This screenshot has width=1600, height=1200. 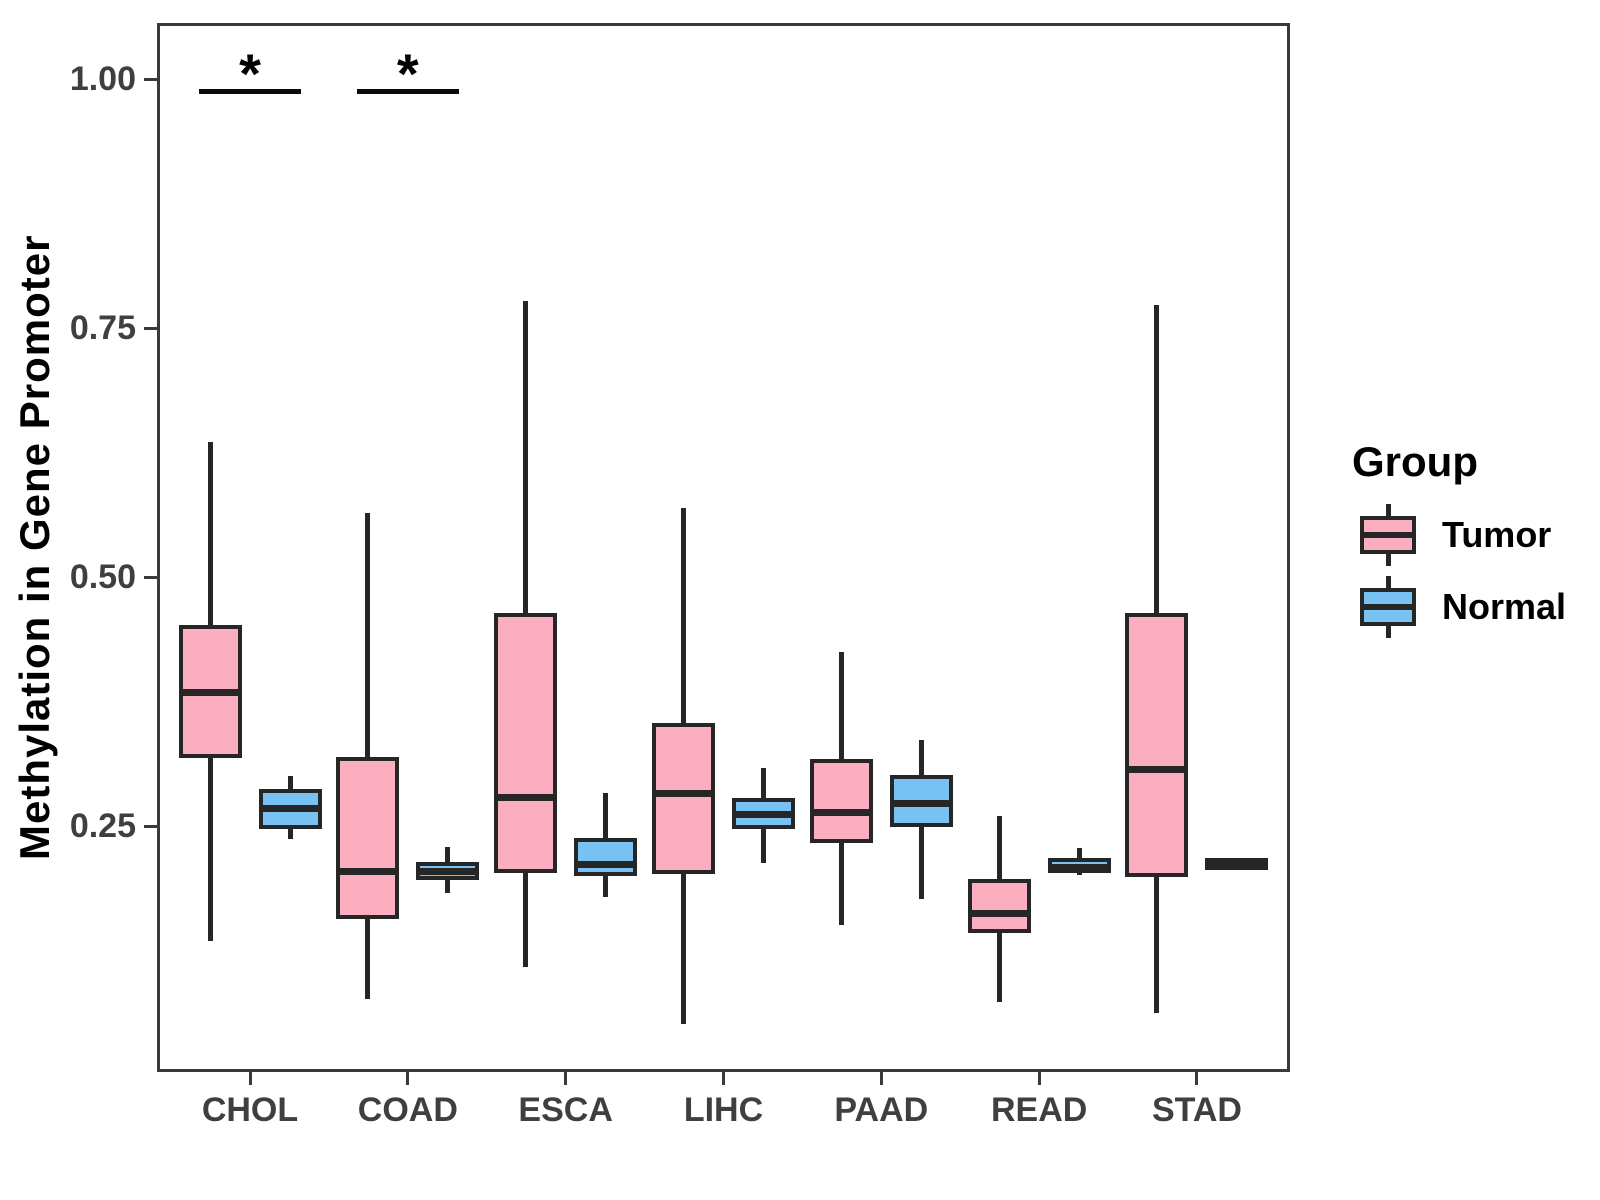 What do you see at coordinates (290, 808) in the screenshot?
I see `boxplot-chol-normal-median` at bounding box center [290, 808].